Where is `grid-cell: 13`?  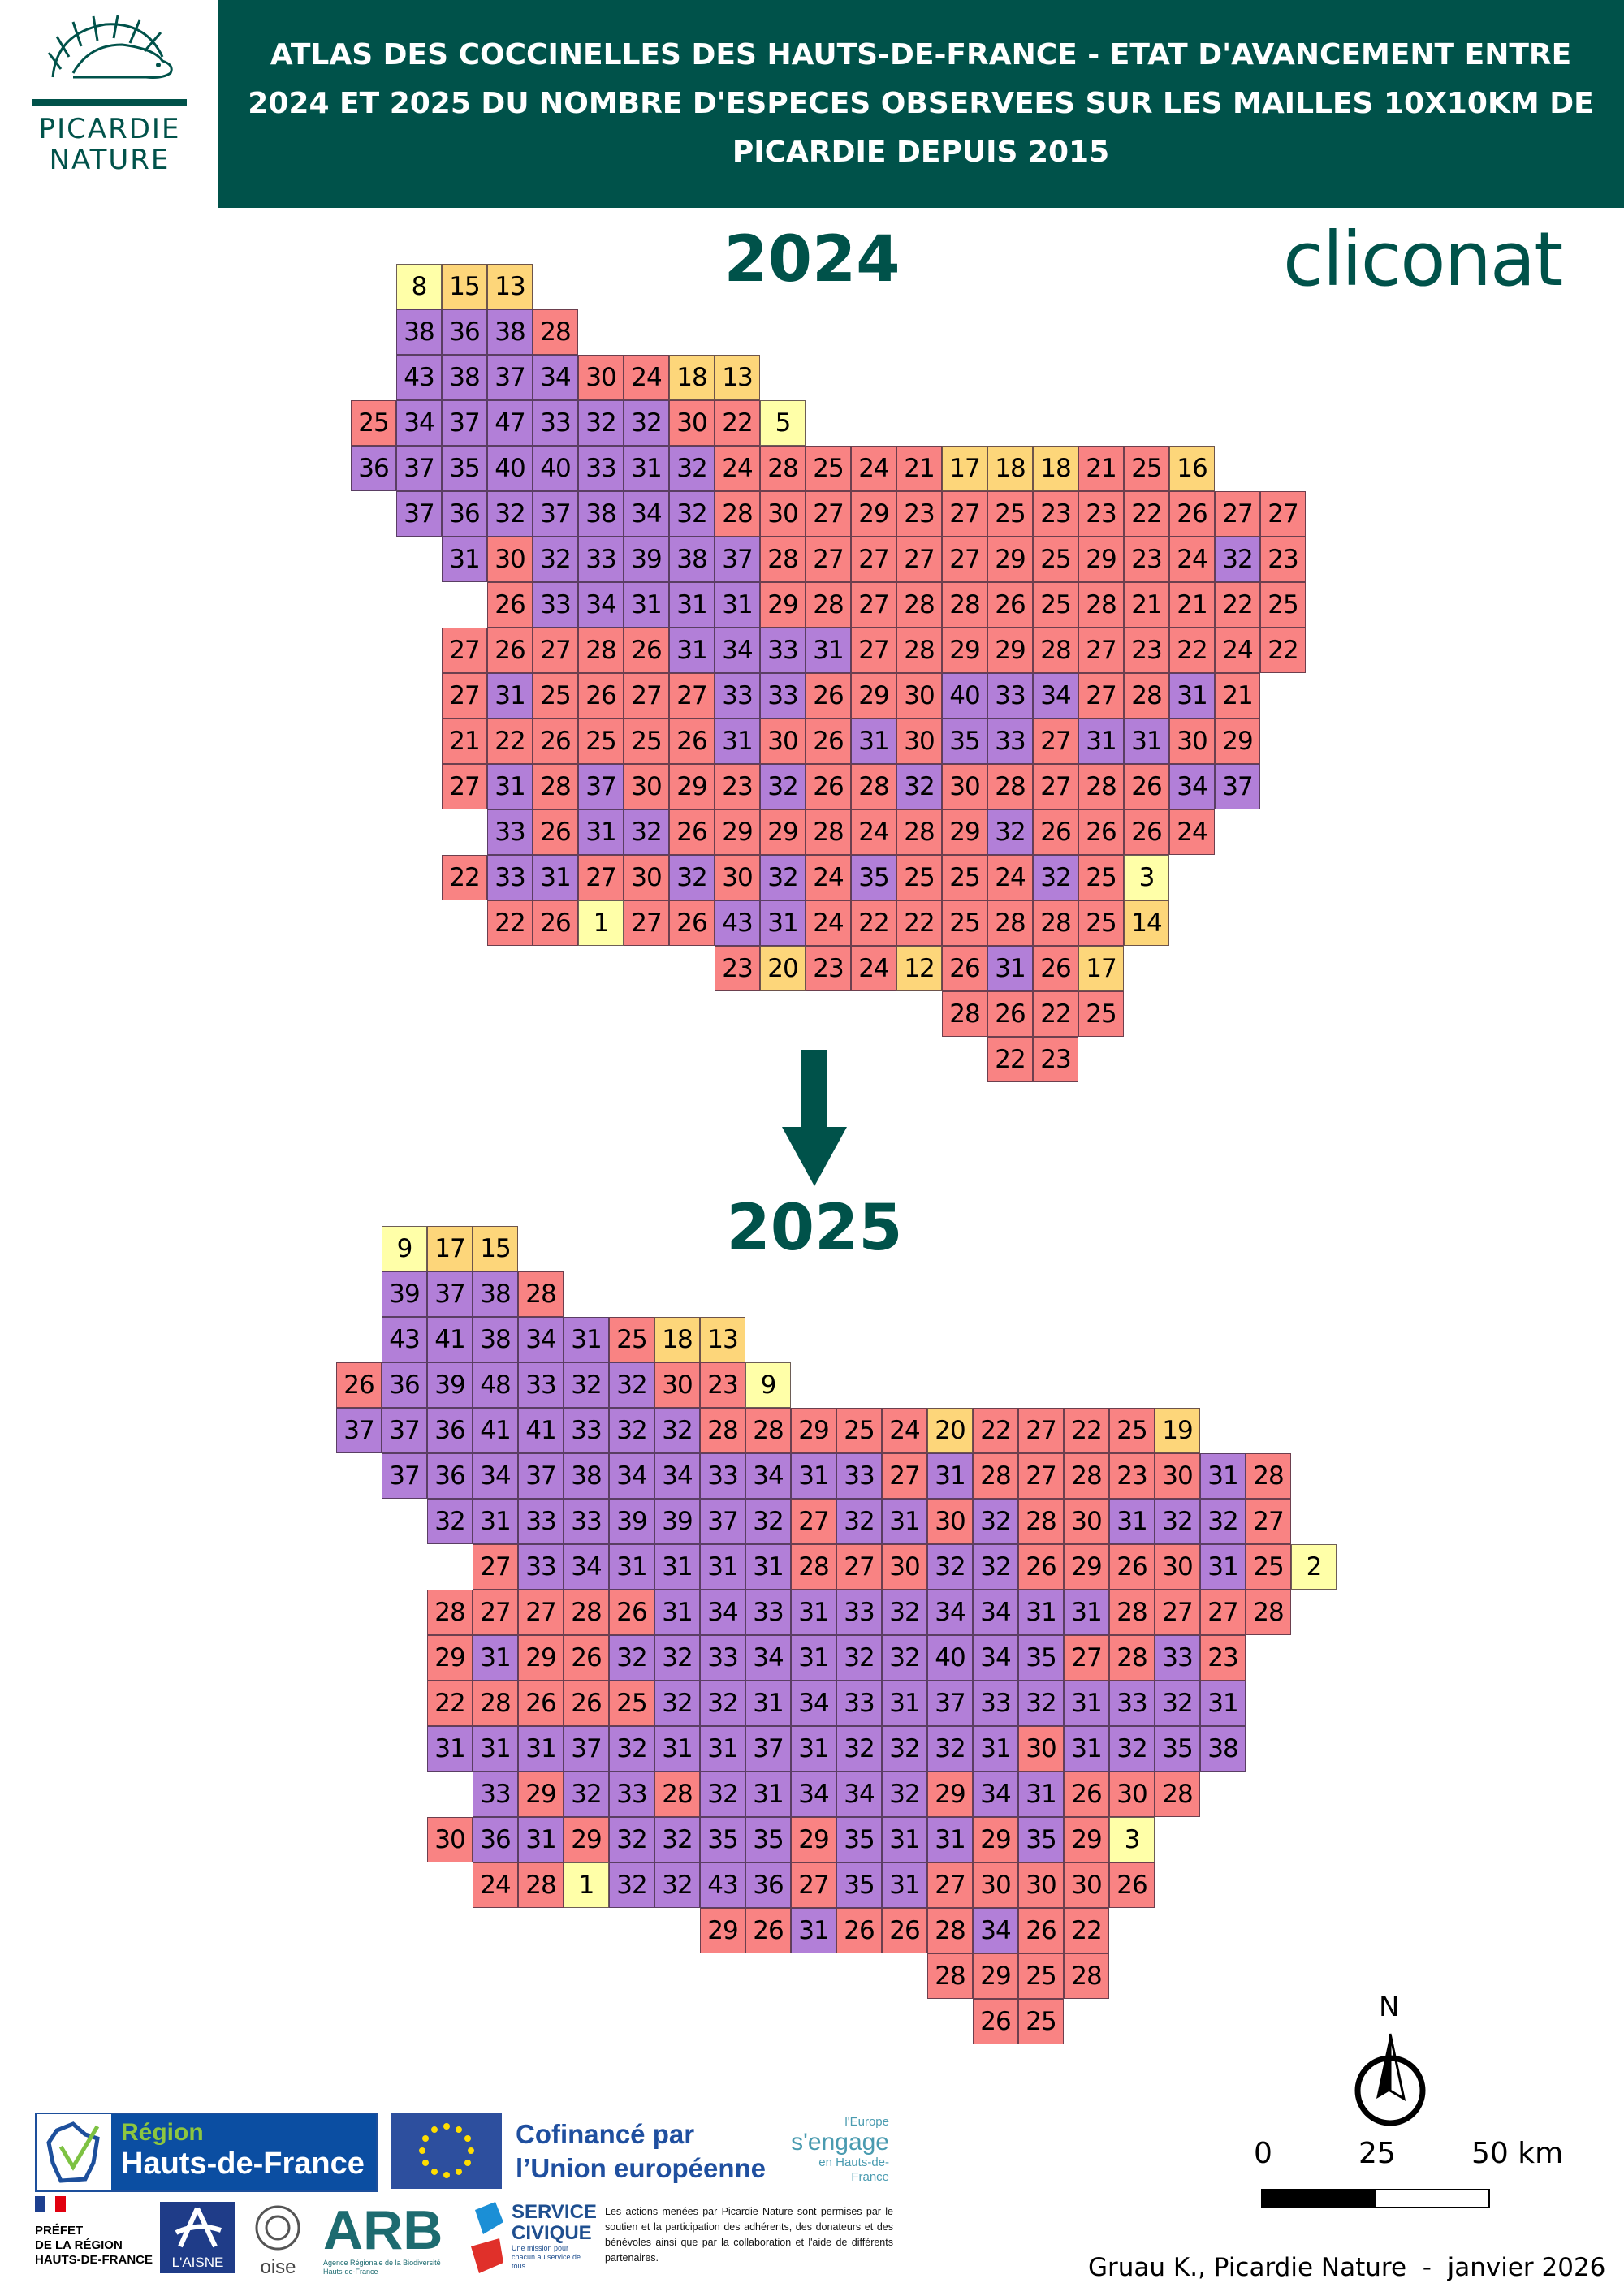
grid-cell: 13 is located at coordinates (738, 377).